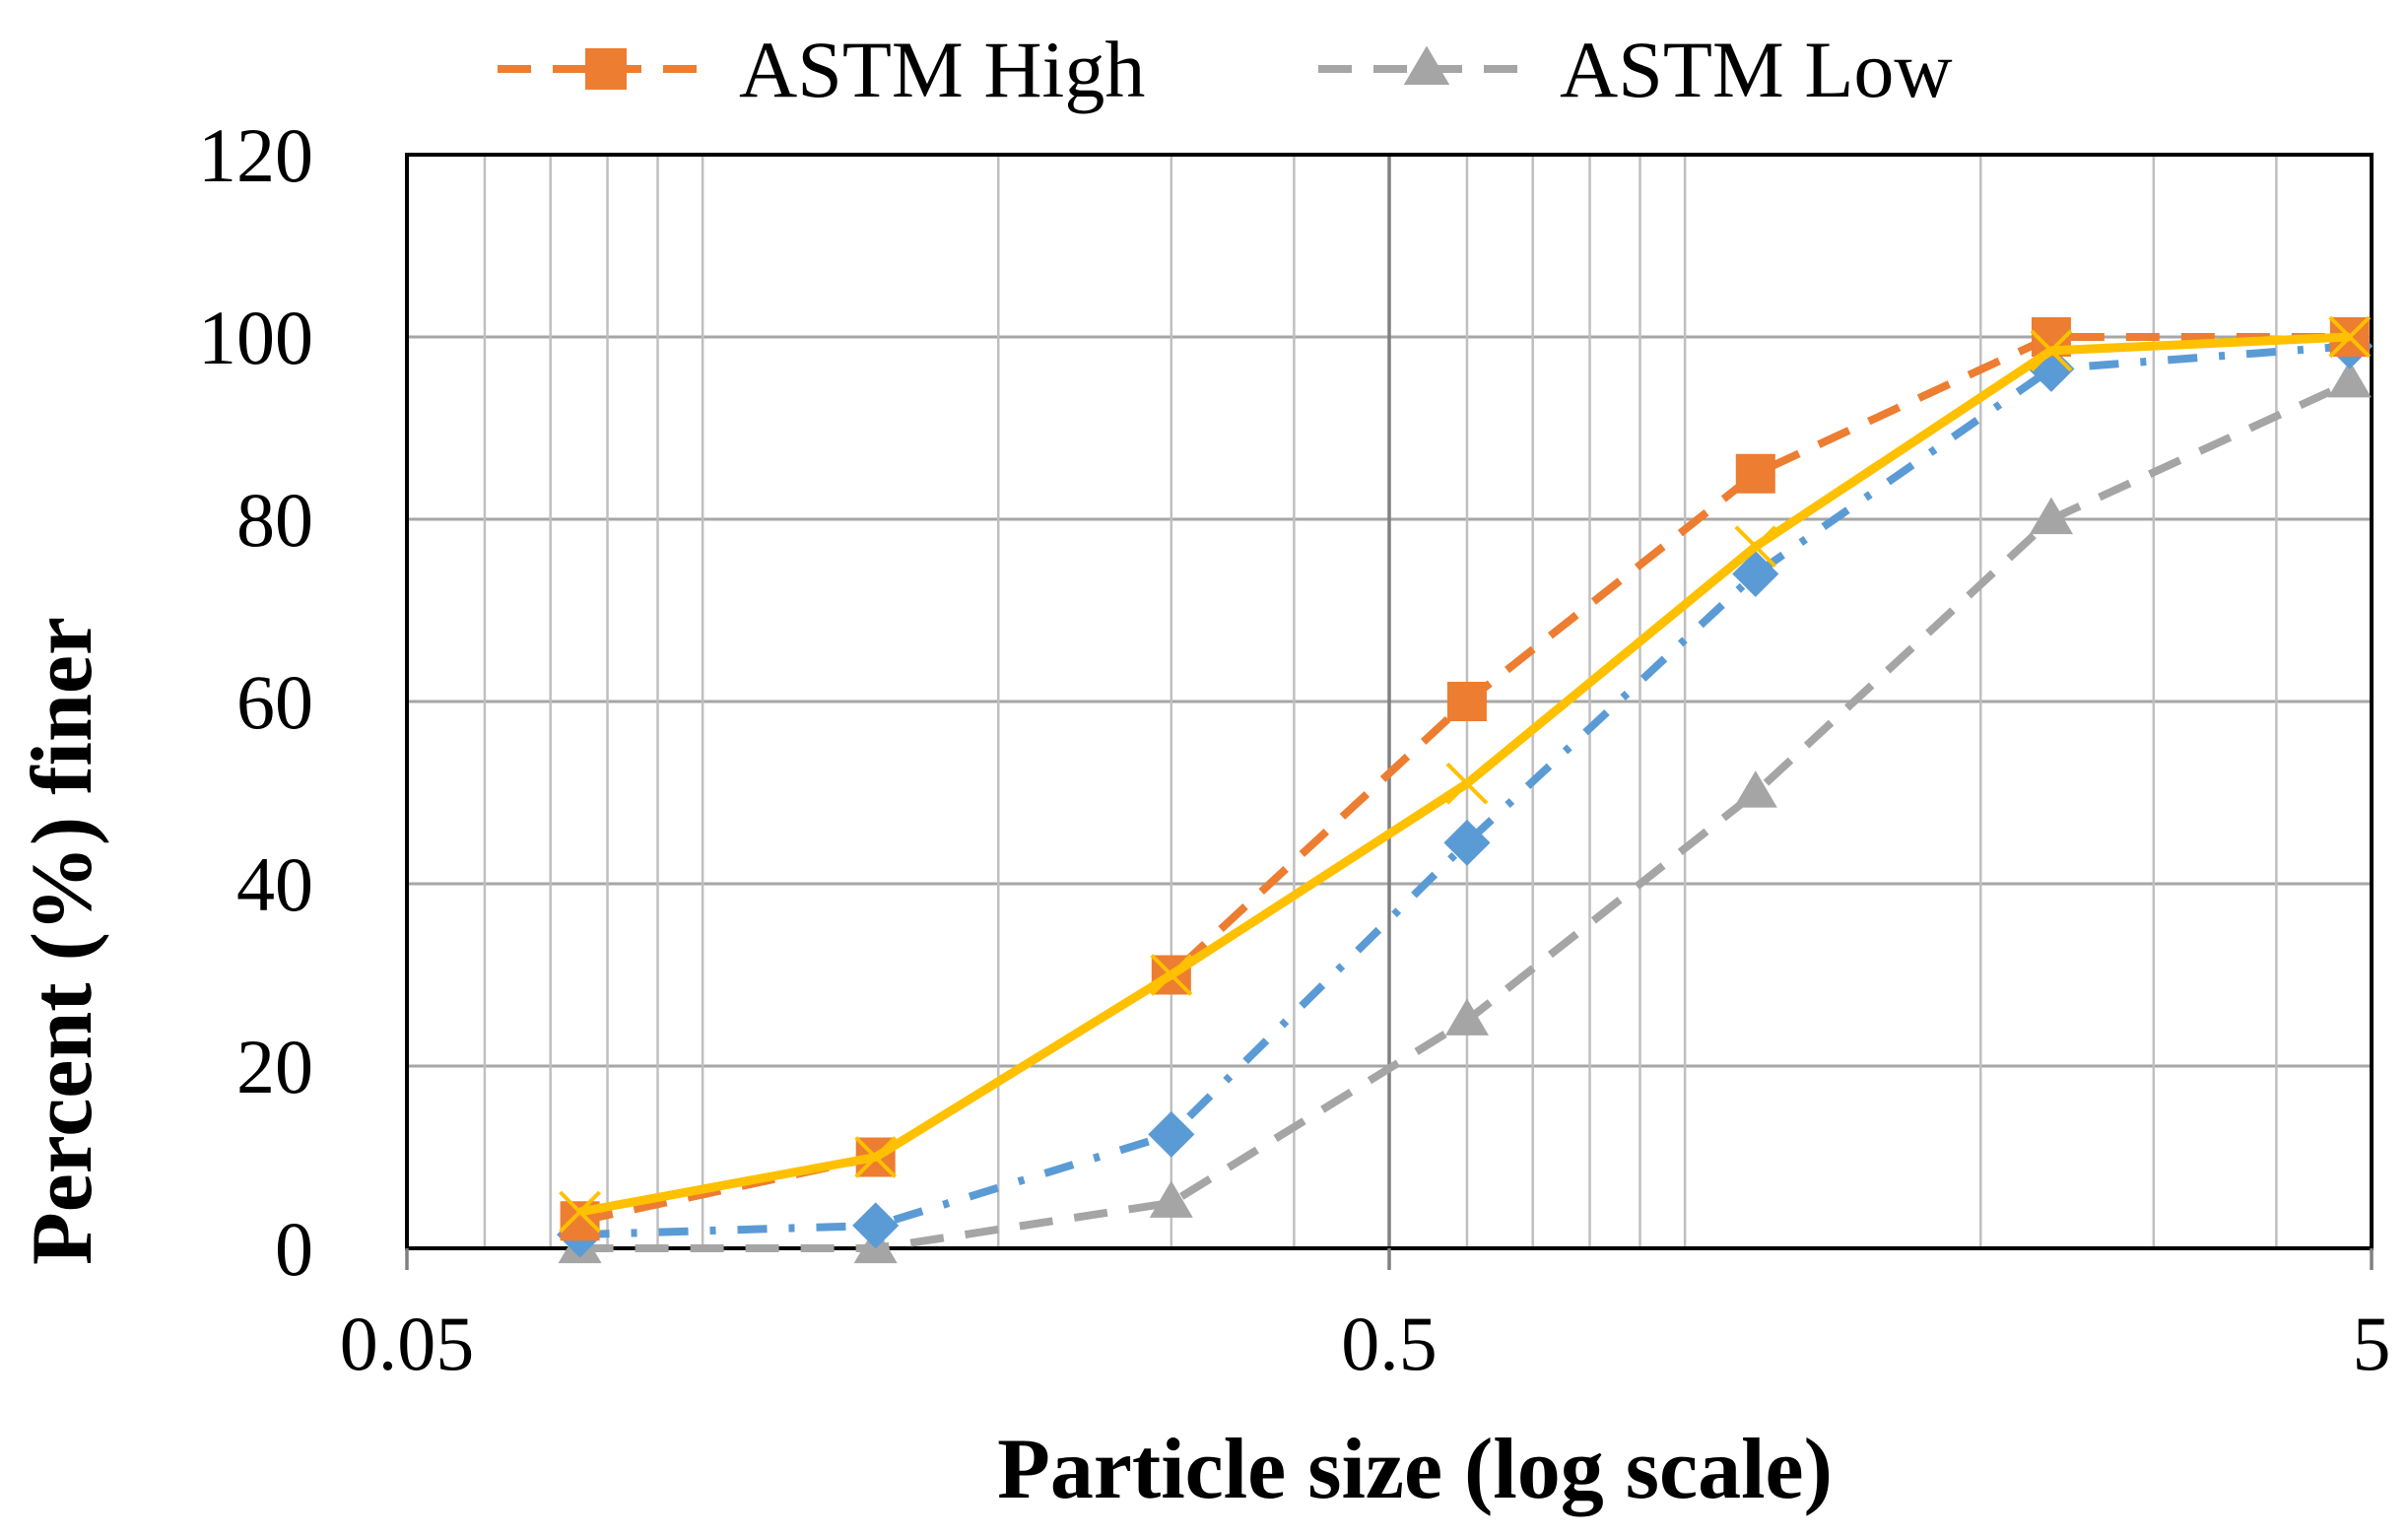 This screenshot has width=2408, height=1536. Describe the element at coordinates (274, 702) in the screenshot. I see `y-tick-label: 60` at that location.